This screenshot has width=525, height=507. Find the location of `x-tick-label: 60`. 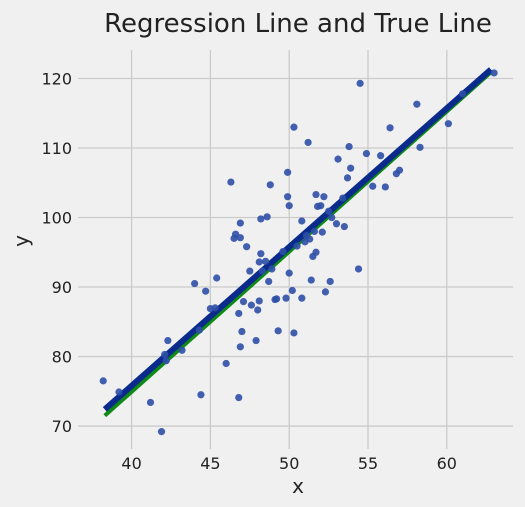

x-tick-label: 60 is located at coordinates (447, 463).